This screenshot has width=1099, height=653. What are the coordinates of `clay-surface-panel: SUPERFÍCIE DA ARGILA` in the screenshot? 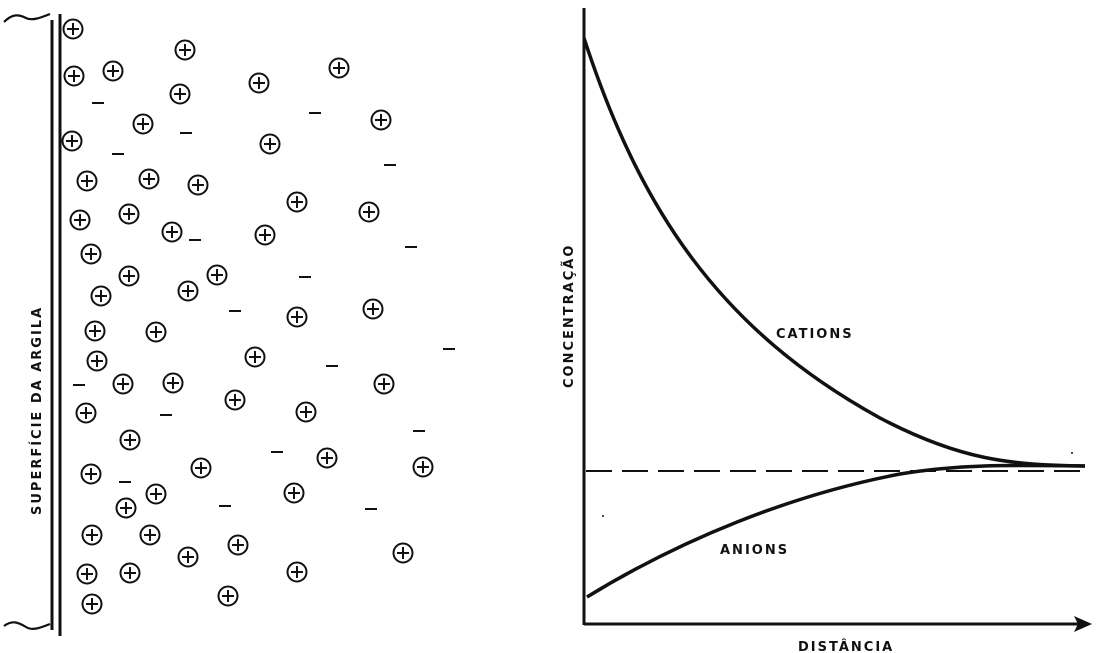 It's located at (32, 324).